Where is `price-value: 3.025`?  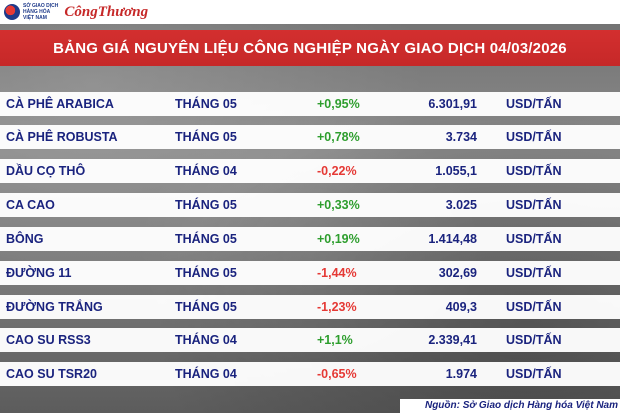 price-value: 3.025 is located at coordinates (461, 205).